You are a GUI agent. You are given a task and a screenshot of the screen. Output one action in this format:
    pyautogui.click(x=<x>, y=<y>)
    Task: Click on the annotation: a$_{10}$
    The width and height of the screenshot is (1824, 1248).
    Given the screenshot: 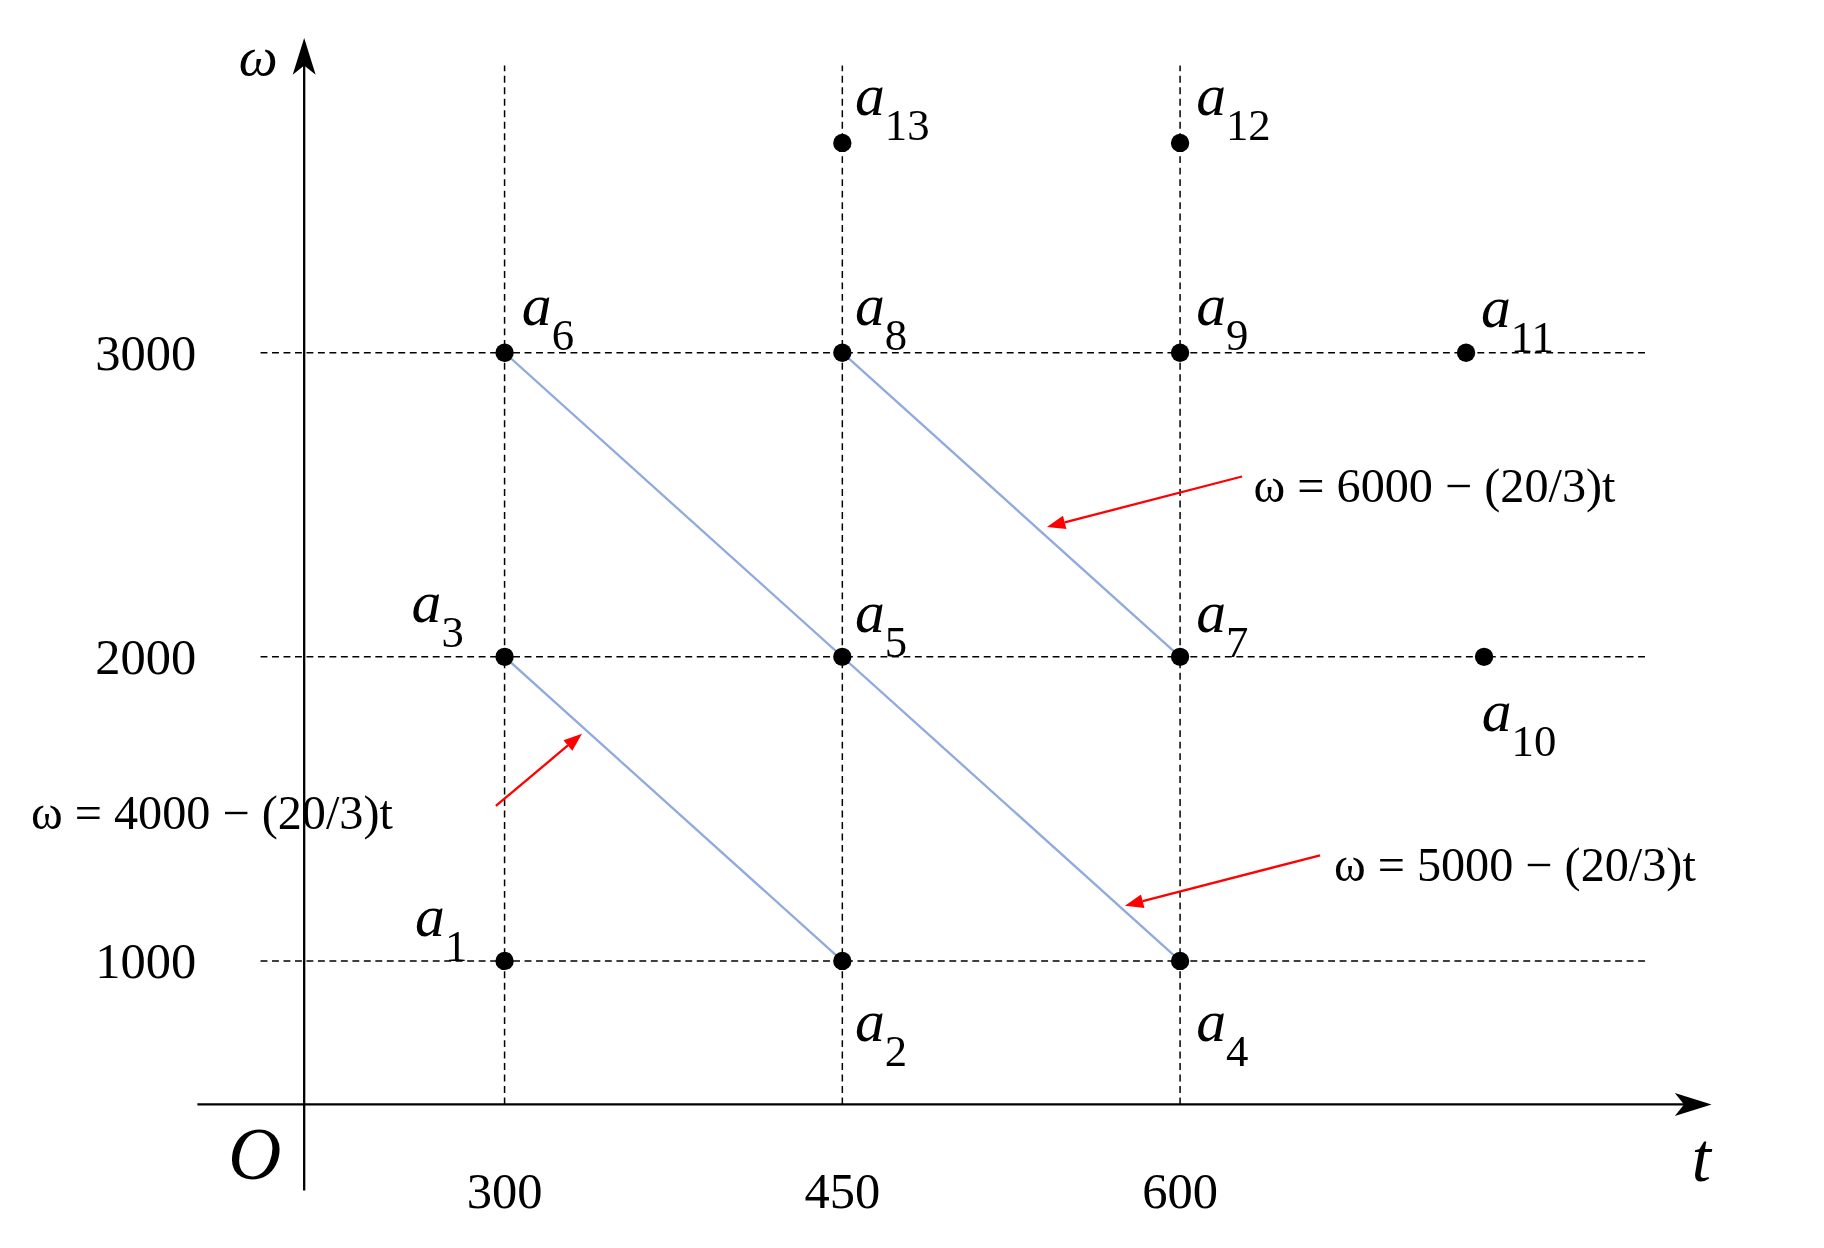 What is the action you would take?
    pyautogui.click(x=1519, y=722)
    